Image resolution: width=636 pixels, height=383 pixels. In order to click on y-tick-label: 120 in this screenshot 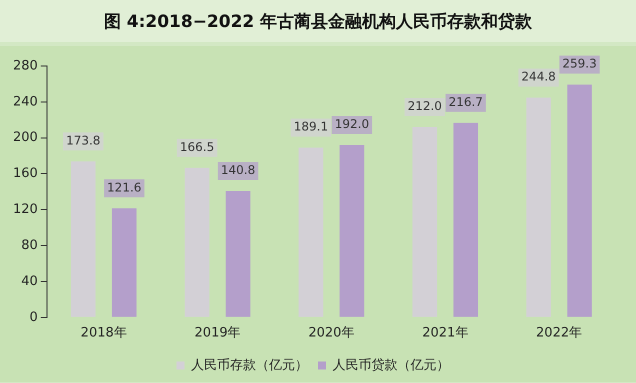, I will do `click(25, 210)`.